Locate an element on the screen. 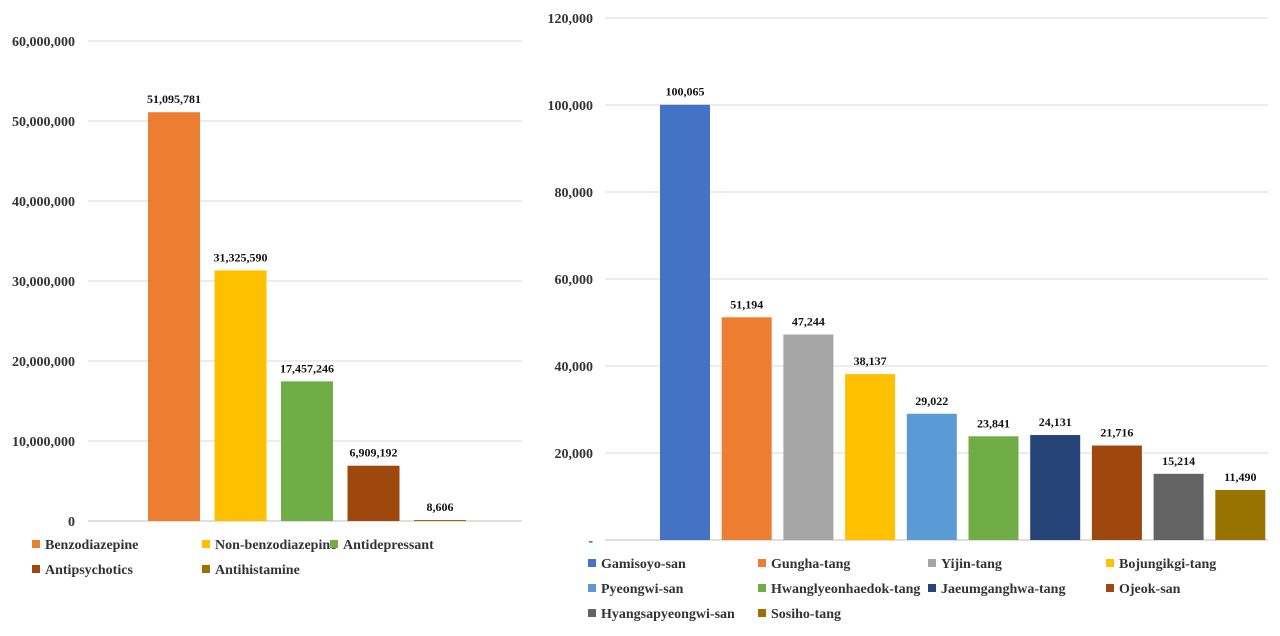 The height and width of the screenshot is (636, 1280). right-y-tick-label: - is located at coordinates (590, 541).